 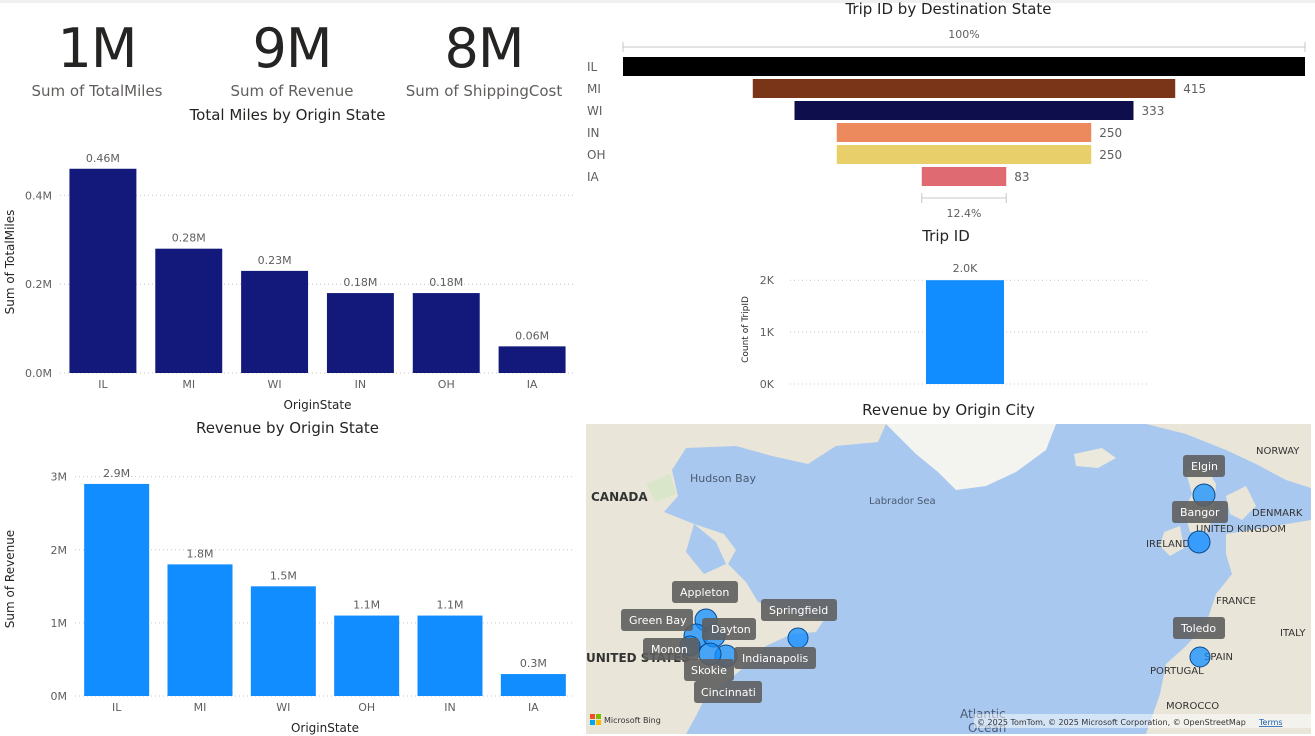 What do you see at coordinates (1293, 633) in the screenshot?
I see `map-label-italy: ITALY` at bounding box center [1293, 633].